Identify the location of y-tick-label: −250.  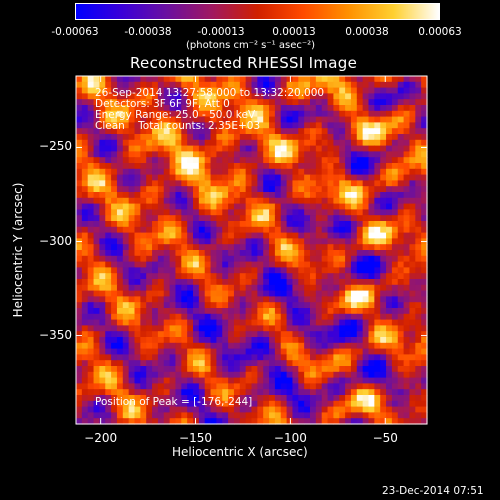
(55, 146).